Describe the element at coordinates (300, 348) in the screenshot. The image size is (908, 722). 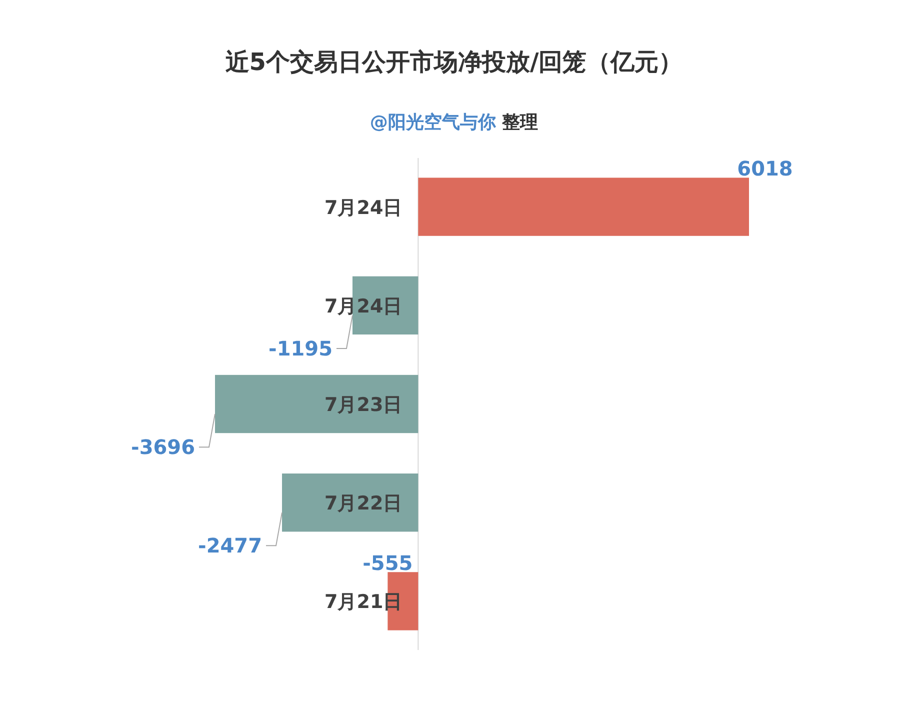
I see `data-label: -1195` at that location.